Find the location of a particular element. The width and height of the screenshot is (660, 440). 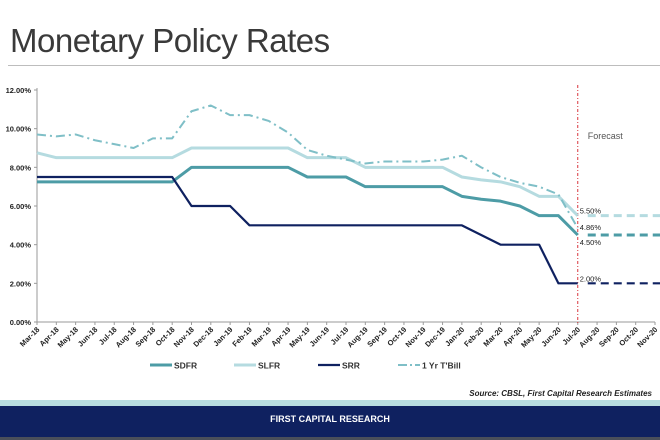

y-tick-label: 0.00% is located at coordinates (21, 322).